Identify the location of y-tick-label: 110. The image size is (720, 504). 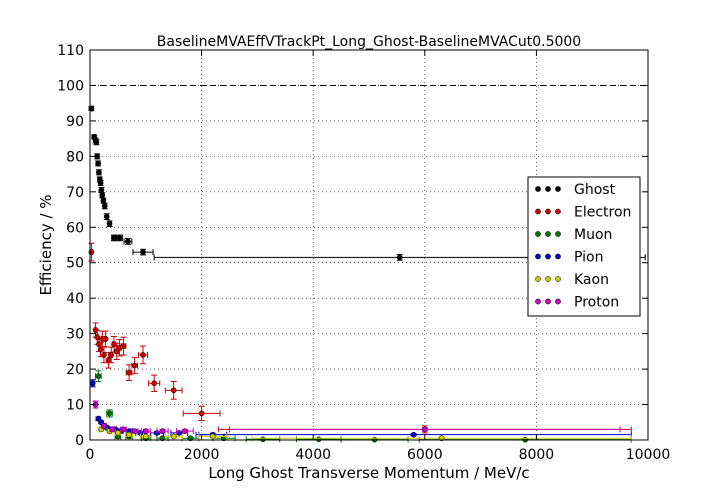
(70, 51).